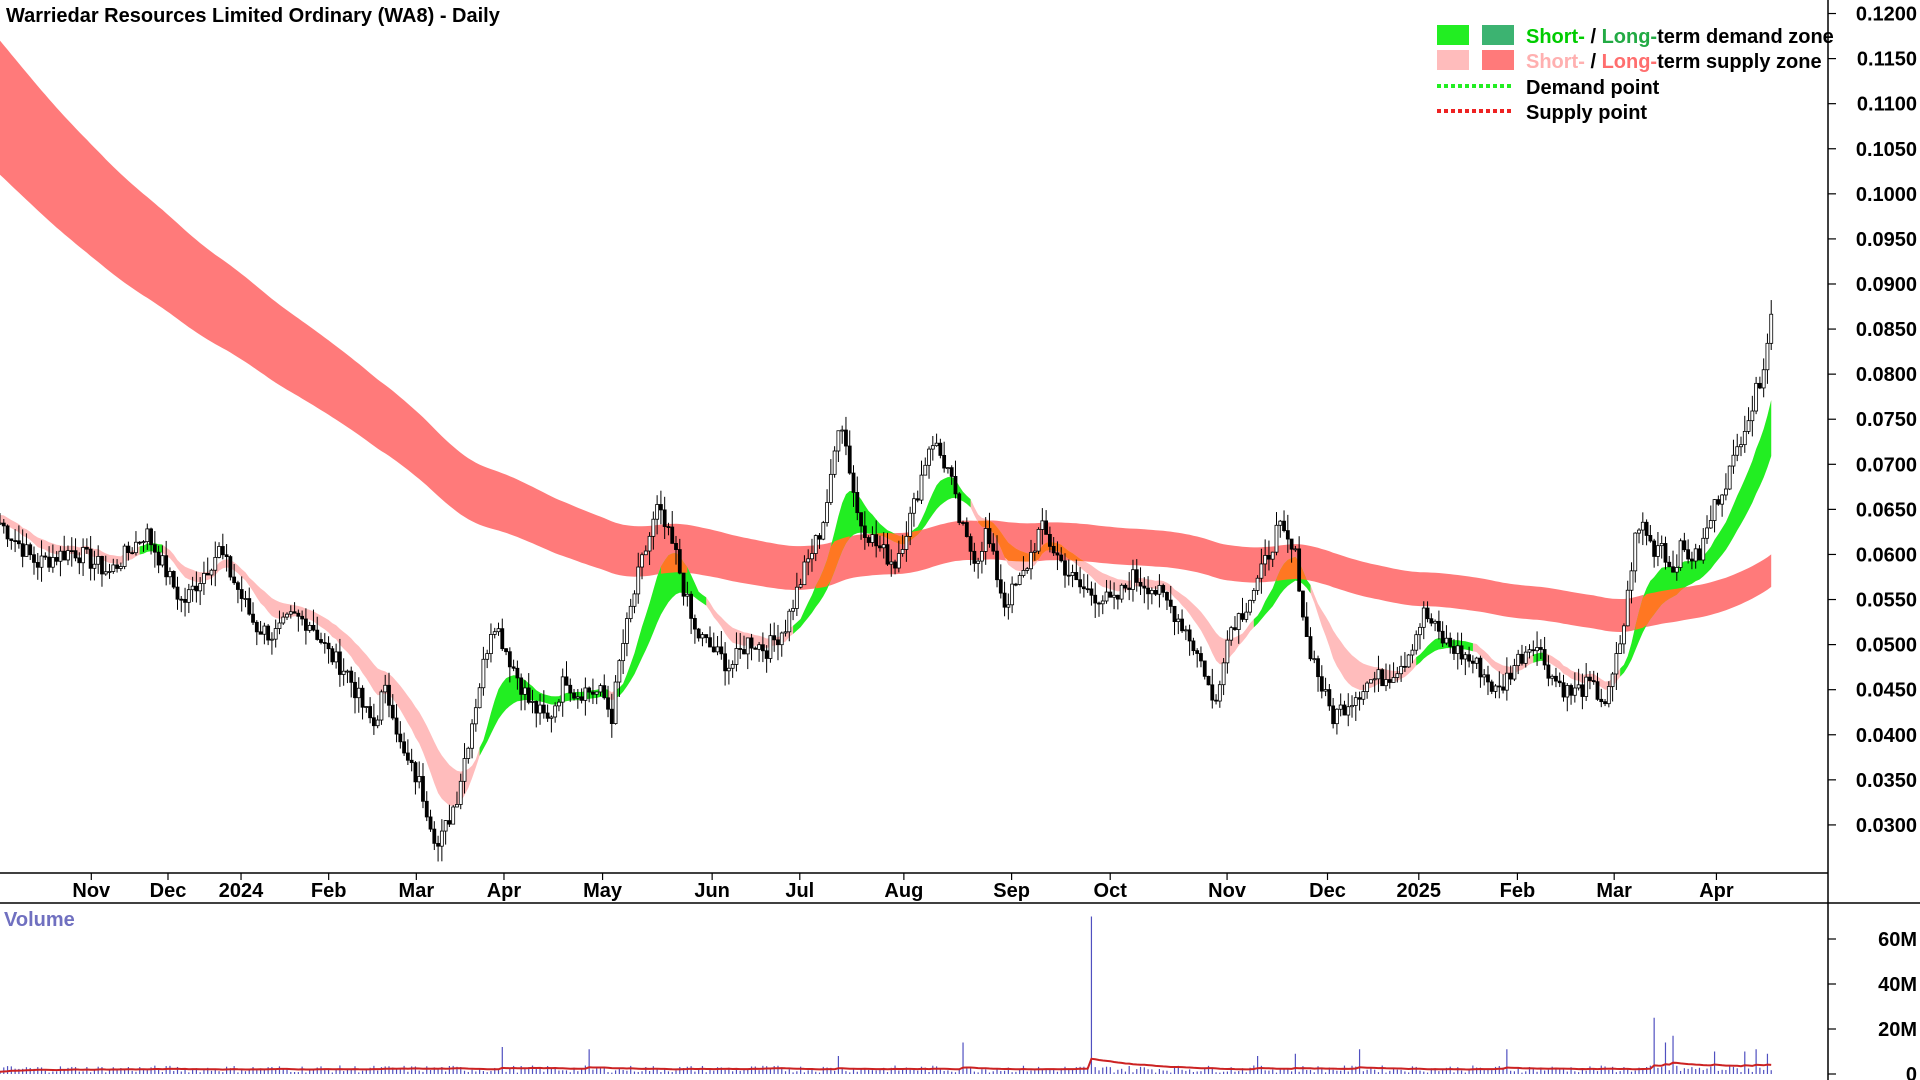  Describe the element at coordinates (1897, 1030) in the screenshot. I see `volume-tick-label: 20M` at that location.